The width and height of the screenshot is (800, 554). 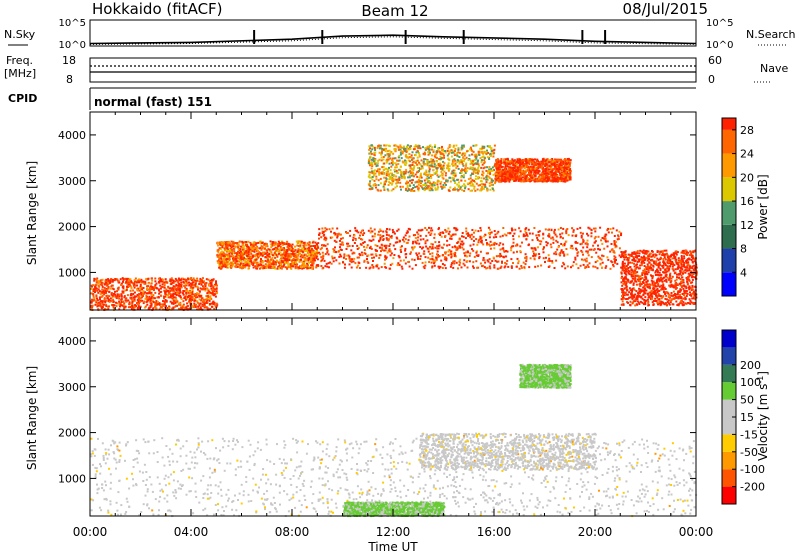 What do you see at coordinates (394, 11) in the screenshot?
I see `beam-title: Beam 12` at bounding box center [394, 11].